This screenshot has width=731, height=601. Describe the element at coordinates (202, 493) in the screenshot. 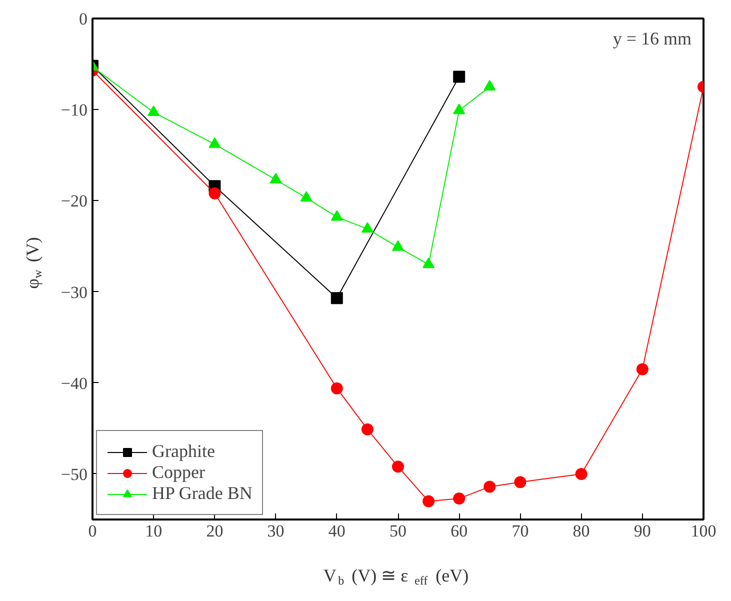

I see `legend-label: HP Grade BN` at that location.